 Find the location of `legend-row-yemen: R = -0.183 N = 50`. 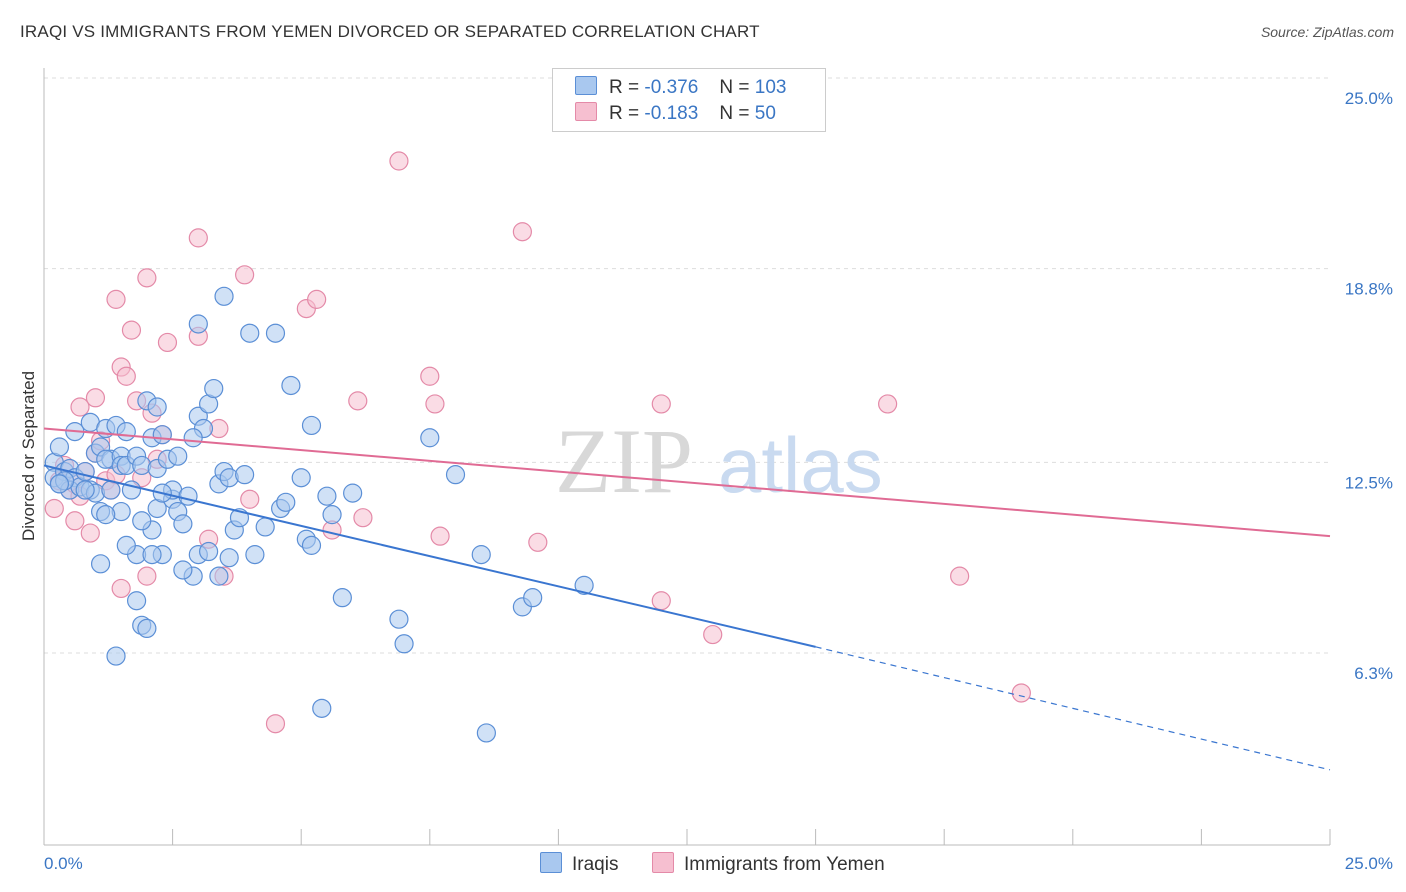

legend-row-yemen: R = -0.183 N = 50 is located at coordinates (683, 114).